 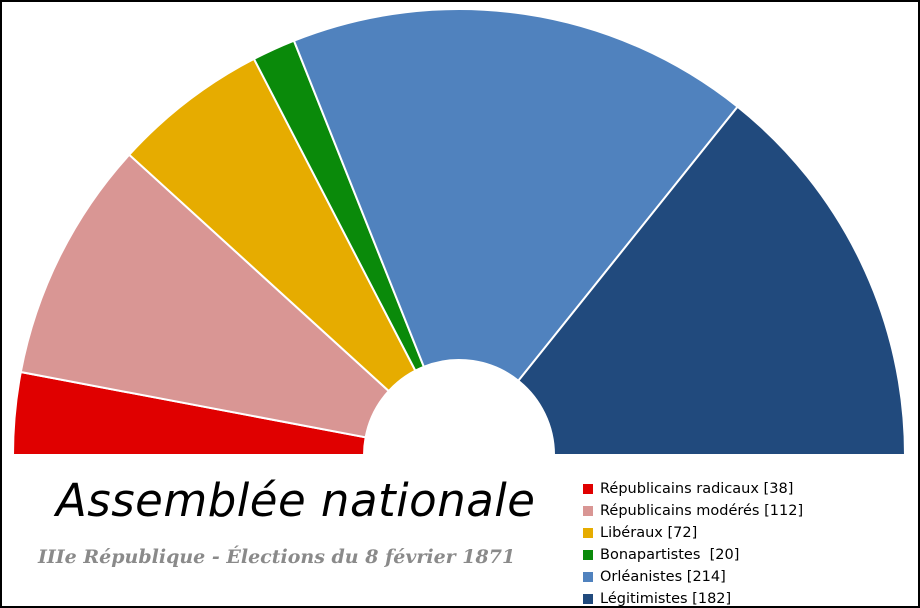 I want to click on legend-item: Républicains radicaux [38], so click(x=693, y=489).